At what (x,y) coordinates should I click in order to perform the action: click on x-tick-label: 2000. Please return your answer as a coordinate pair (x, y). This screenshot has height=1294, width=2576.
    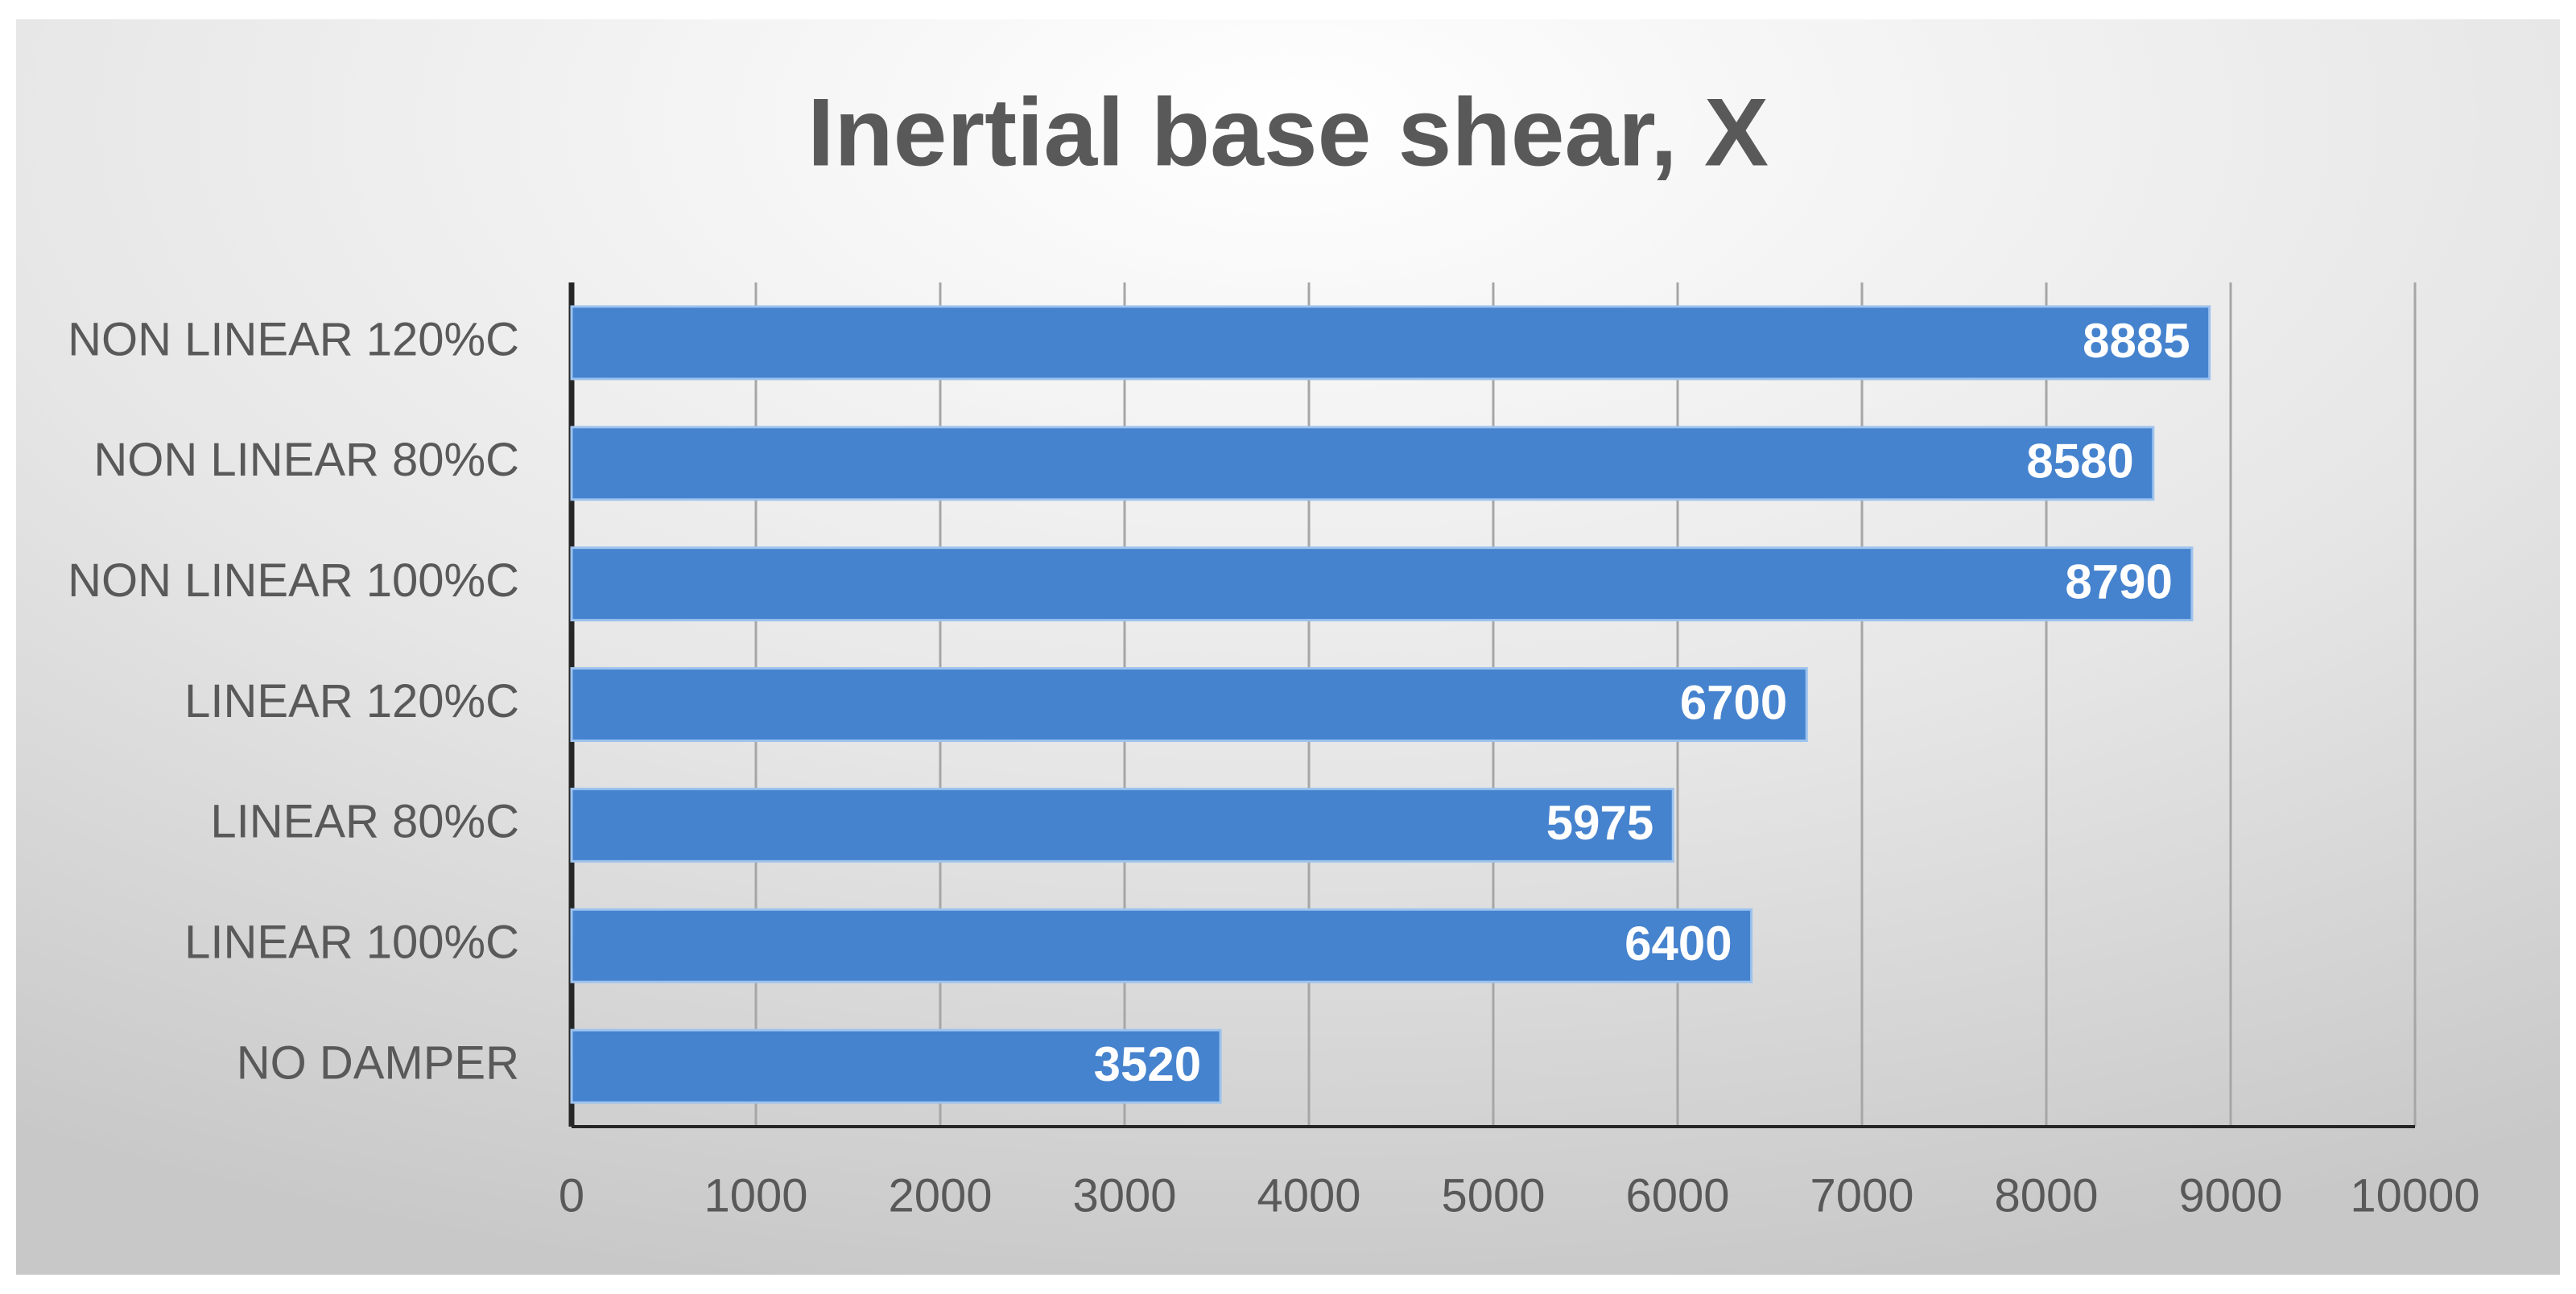
    Looking at the image, I should click on (940, 1195).